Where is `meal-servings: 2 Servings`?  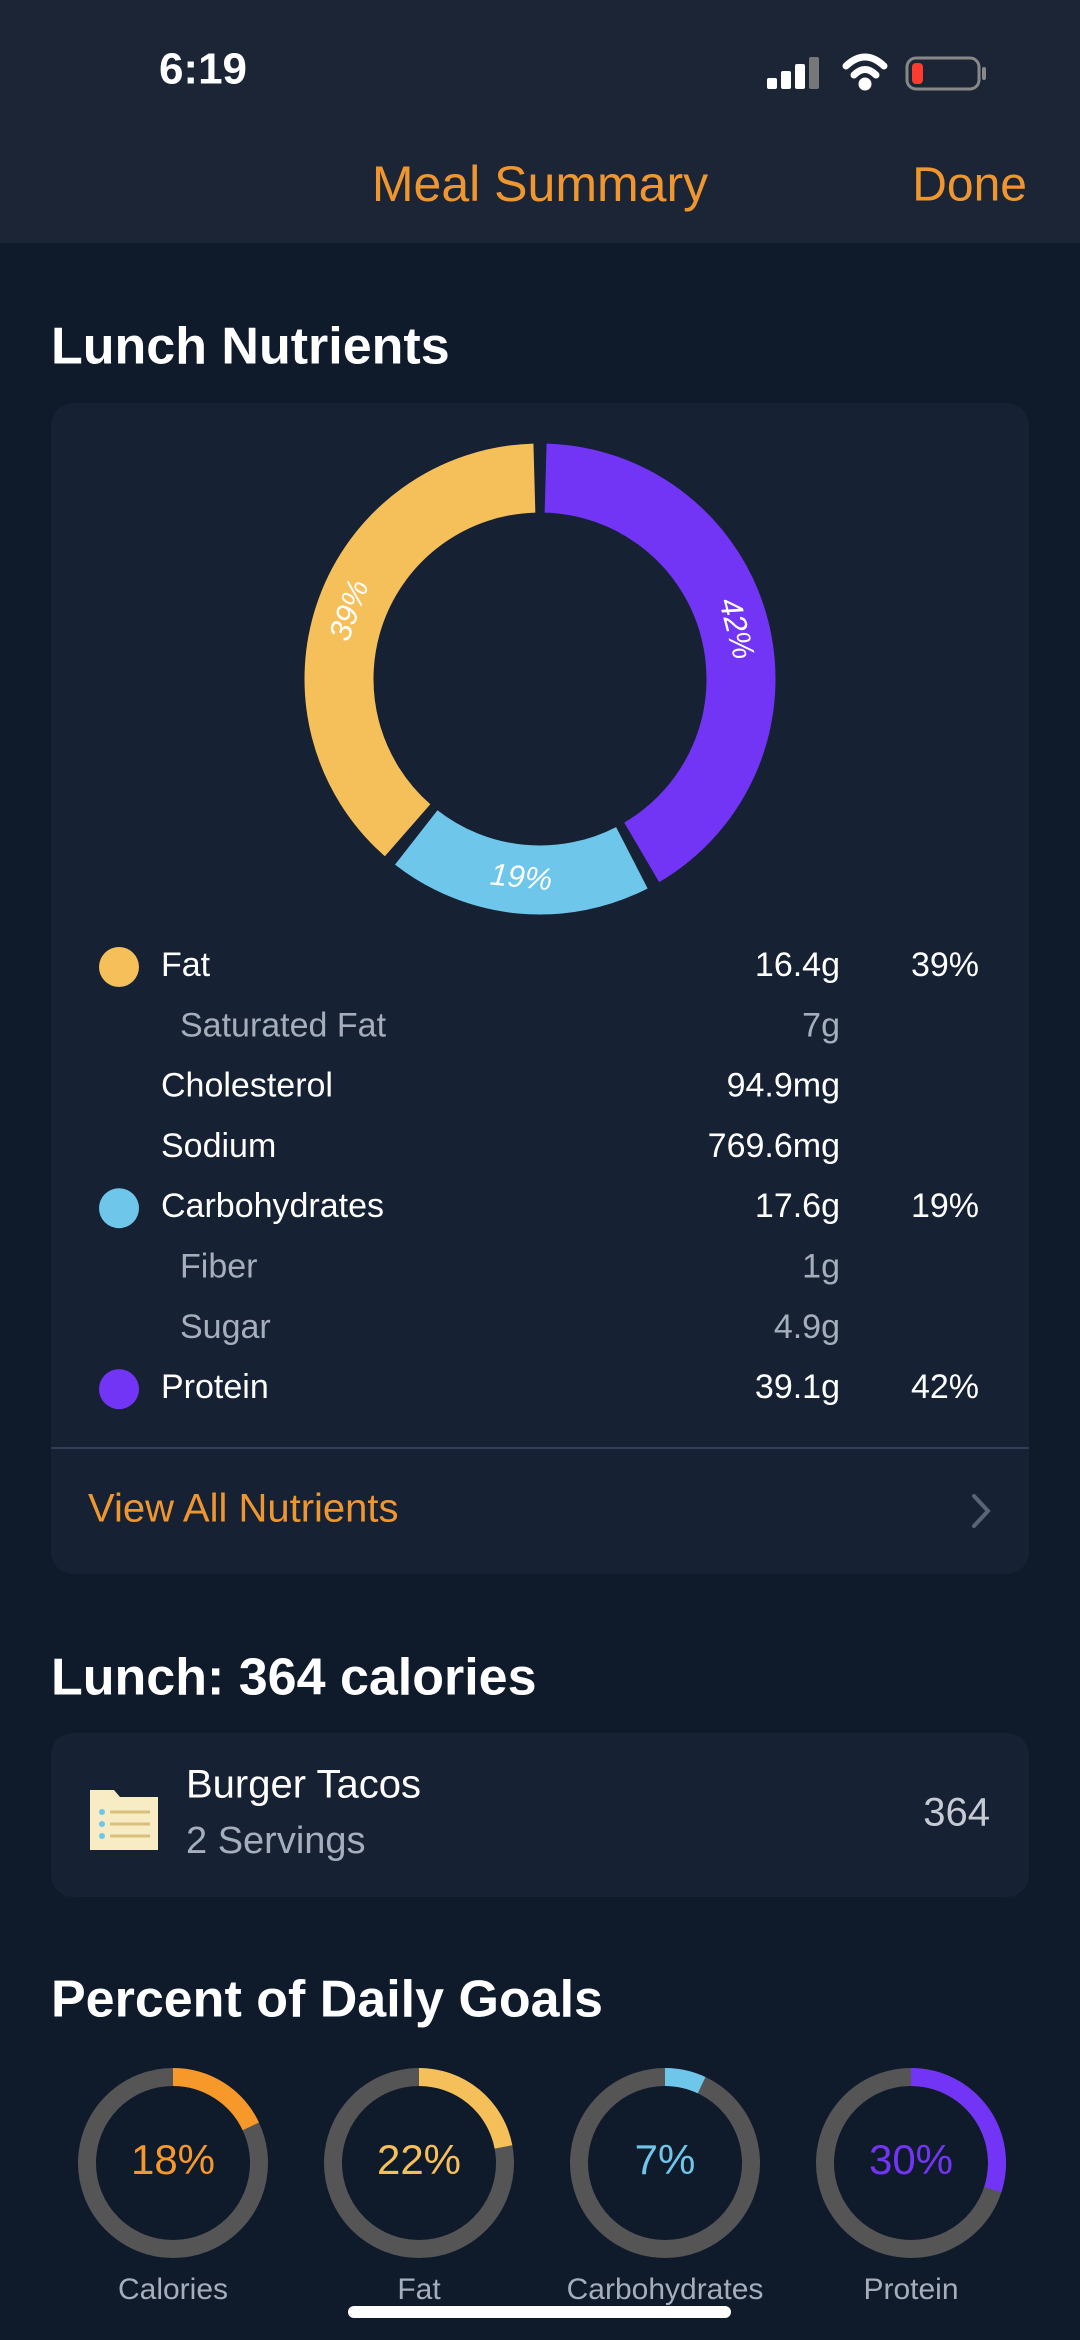
meal-servings: 2 Servings is located at coordinates (276, 1841).